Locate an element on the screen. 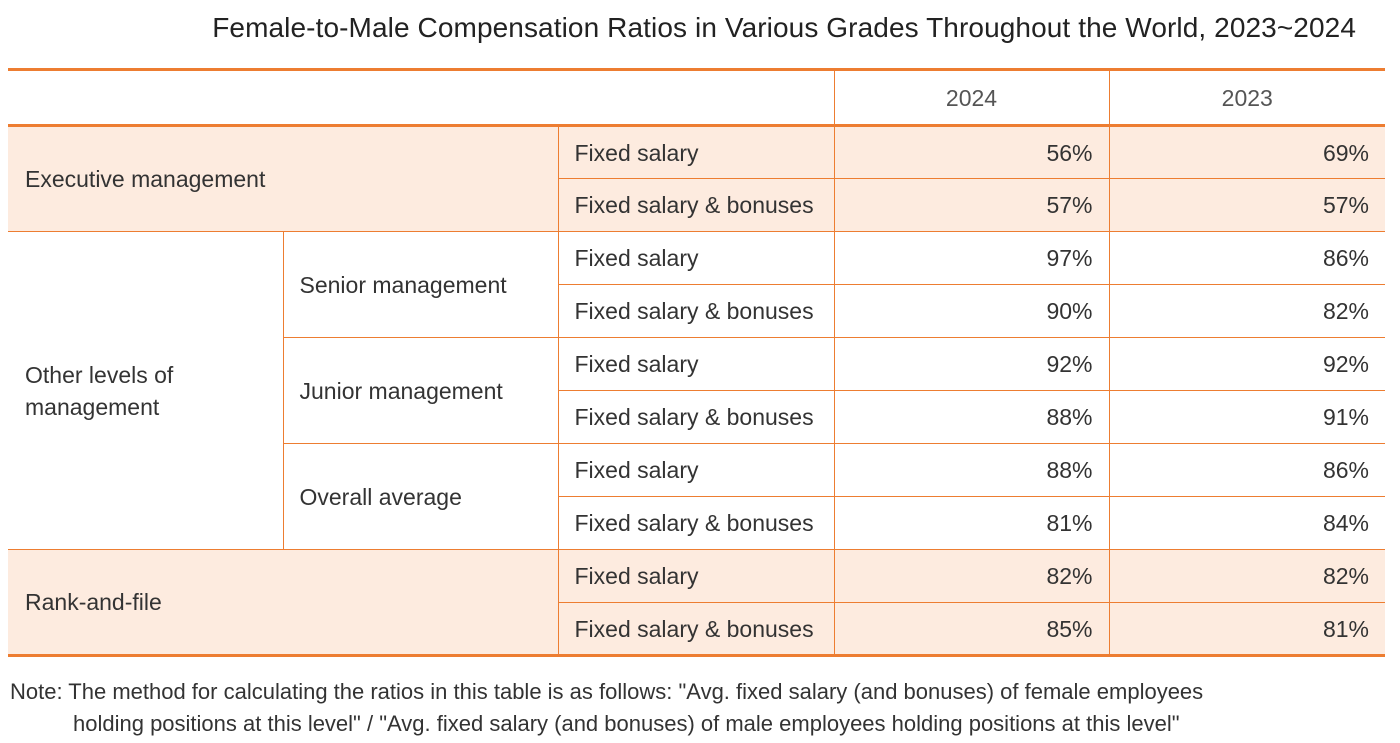 The image size is (1400, 743). table-row: Fixed salary & bonuses 90% 82% is located at coordinates (697, 311).